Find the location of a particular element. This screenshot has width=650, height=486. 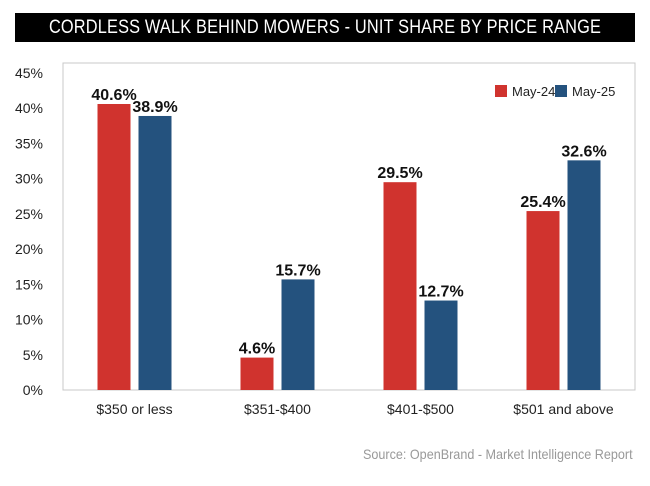

legend: May-24 May-25 is located at coordinates (555, 91).